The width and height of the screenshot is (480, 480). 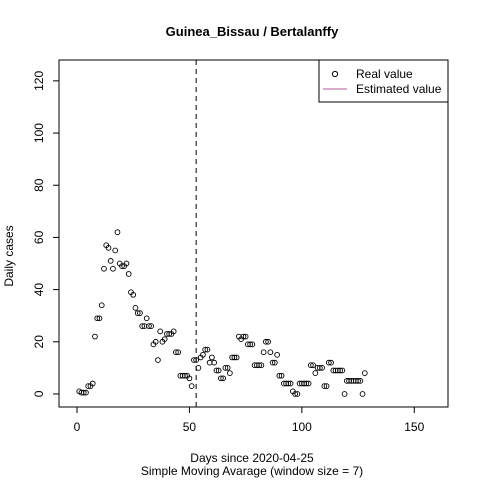 I want to click on y-tick-label: 20, so click(x=39, y=342).